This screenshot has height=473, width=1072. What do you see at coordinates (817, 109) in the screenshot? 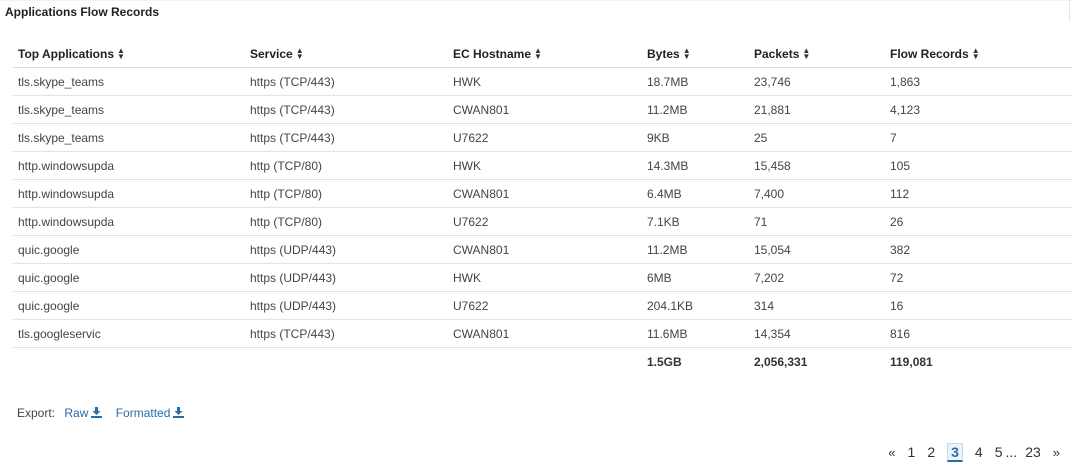
I see `cell-packets: 21,881` at bounding box center [817, 109].